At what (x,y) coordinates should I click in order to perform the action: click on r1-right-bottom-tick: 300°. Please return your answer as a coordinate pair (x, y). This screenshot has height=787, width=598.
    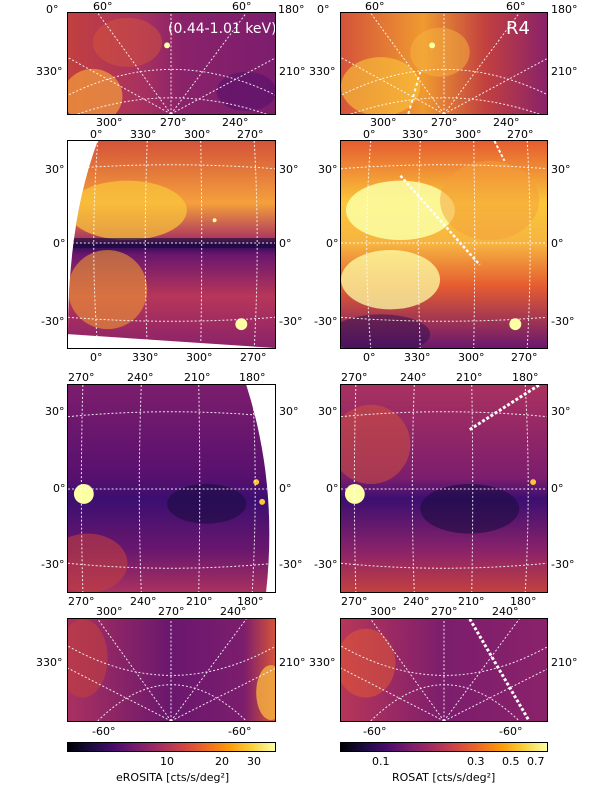
    Looking at the image, I should click on (383, 122).